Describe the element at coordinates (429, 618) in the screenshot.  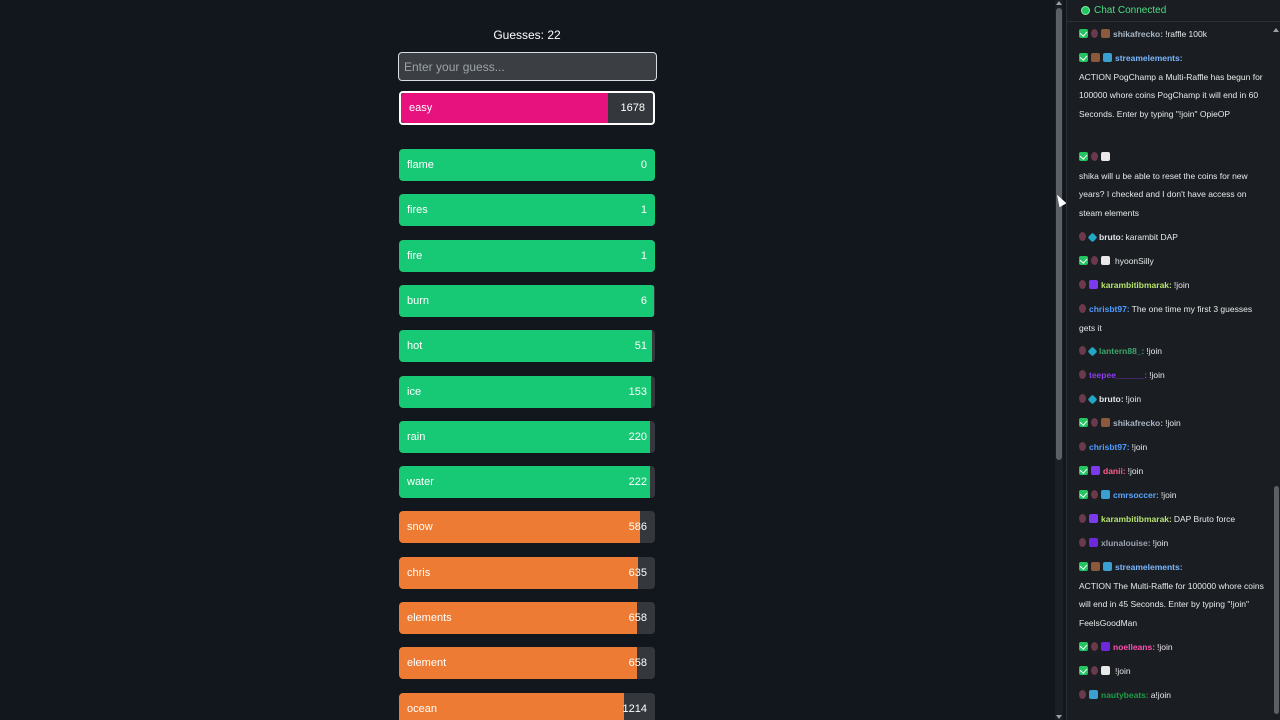
I see `guess-word: elements` at that location.